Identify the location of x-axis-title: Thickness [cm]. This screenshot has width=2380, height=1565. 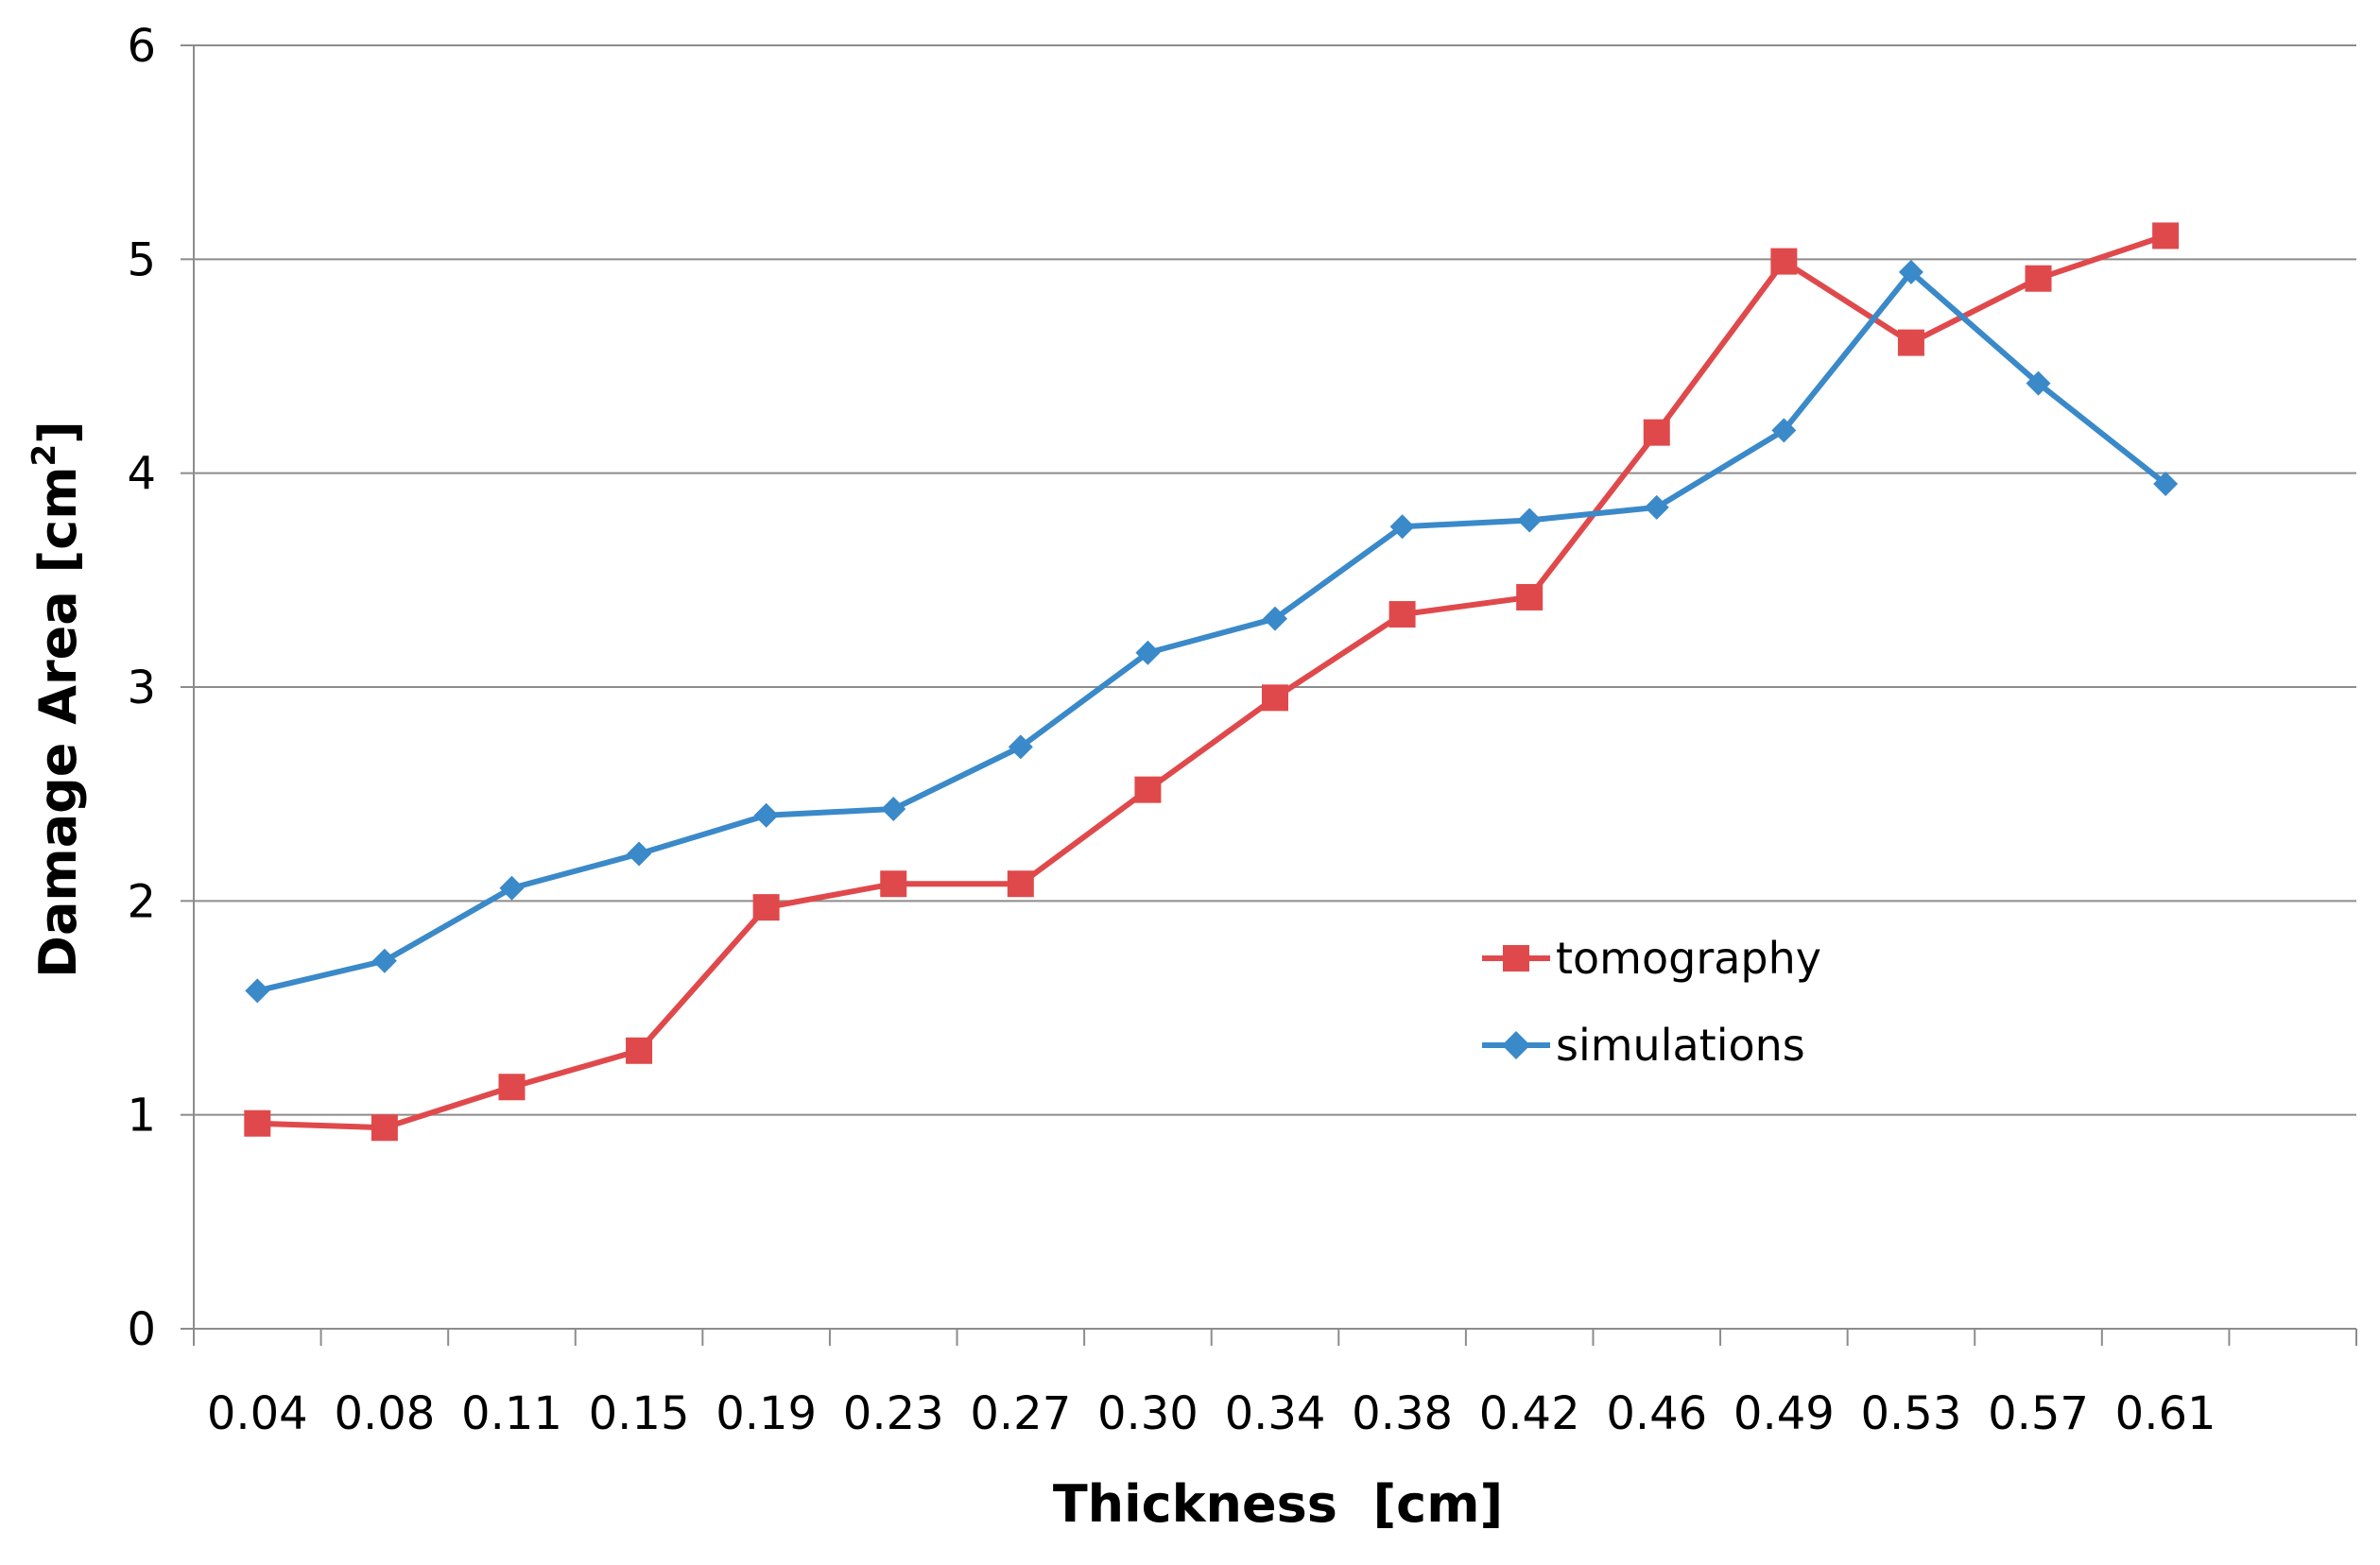
(1278, 1504).